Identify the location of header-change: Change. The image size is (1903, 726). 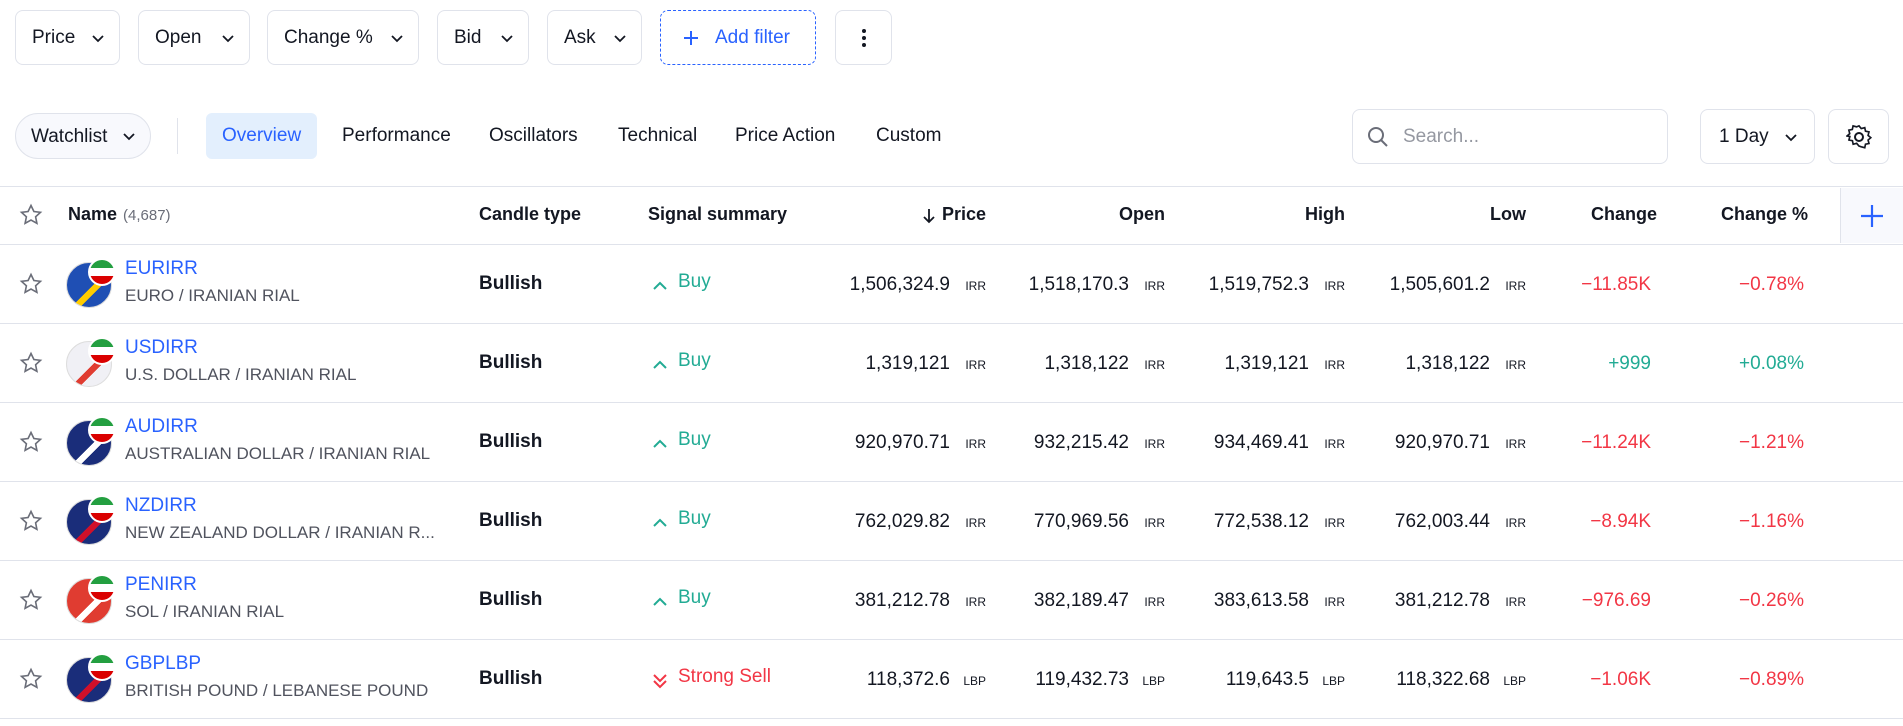
(1623, 214).